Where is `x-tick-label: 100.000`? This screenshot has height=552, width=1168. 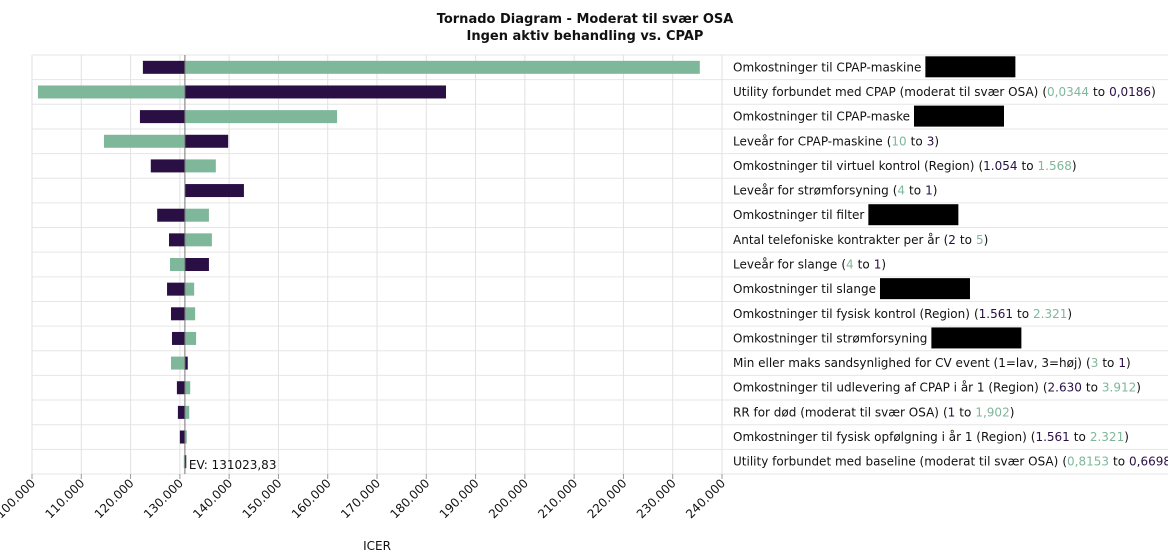
x-tick-label: 100.000 is located at coordinates (19, 498).